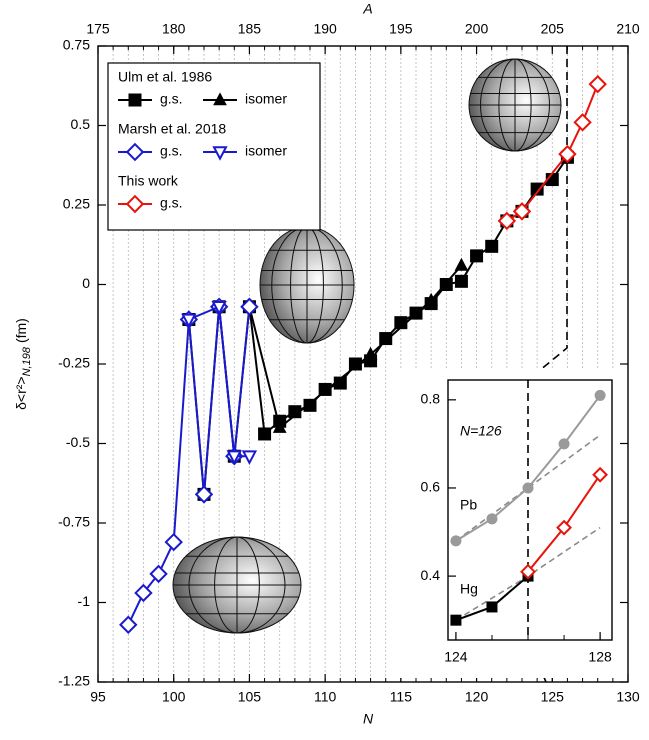 Image resolution: width=649 pixels, height=740 pixels. Describe the element at coordinates (401, 29) in the screenshot. I see `top-tick-label: 195` at that location.